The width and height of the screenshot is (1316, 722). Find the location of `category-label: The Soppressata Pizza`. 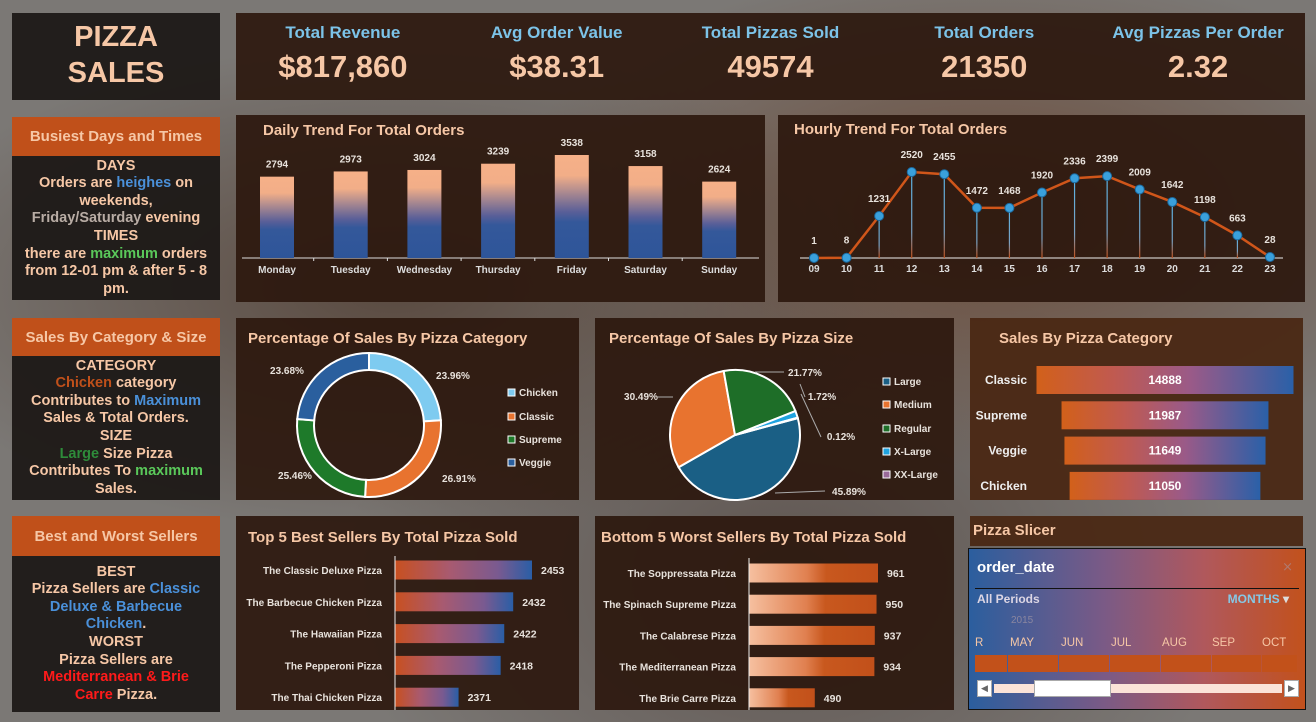

category-label: The Soppressata Pizza is located at coordinates (682, 574).